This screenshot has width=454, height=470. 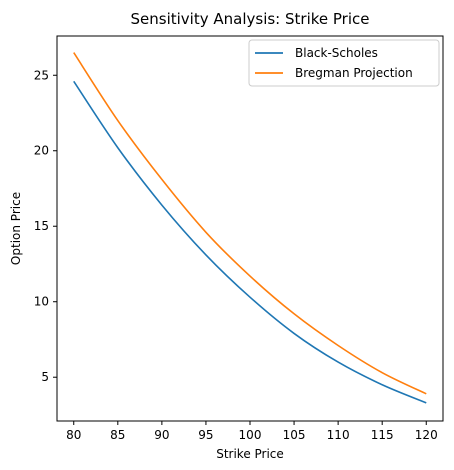 I want to click on x-tick-label: 80, so click(x=73, y=435).